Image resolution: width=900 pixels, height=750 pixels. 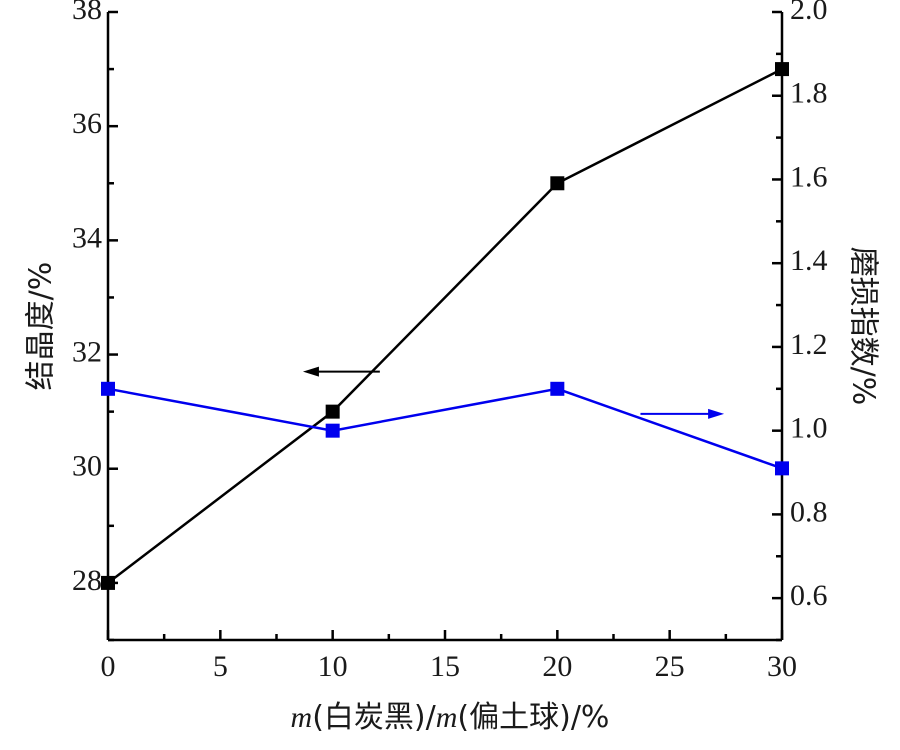 What do you see at coordinates (87, 237) in the screenshot?
I see `y-left-tick-label: 34` at bounding box center [87, 237].